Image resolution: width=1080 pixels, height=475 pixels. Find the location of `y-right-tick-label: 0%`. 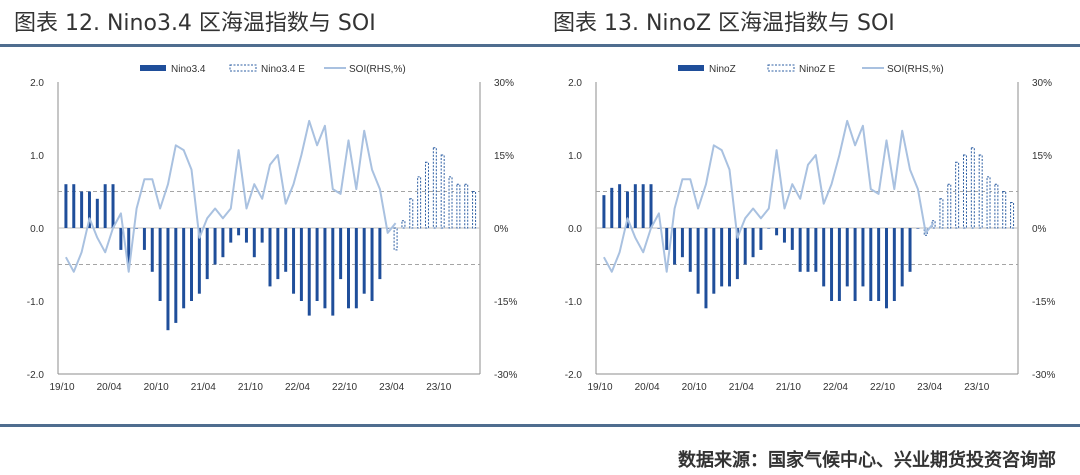

y-right-tick-label: 0% is located at coordinates (501, 229).